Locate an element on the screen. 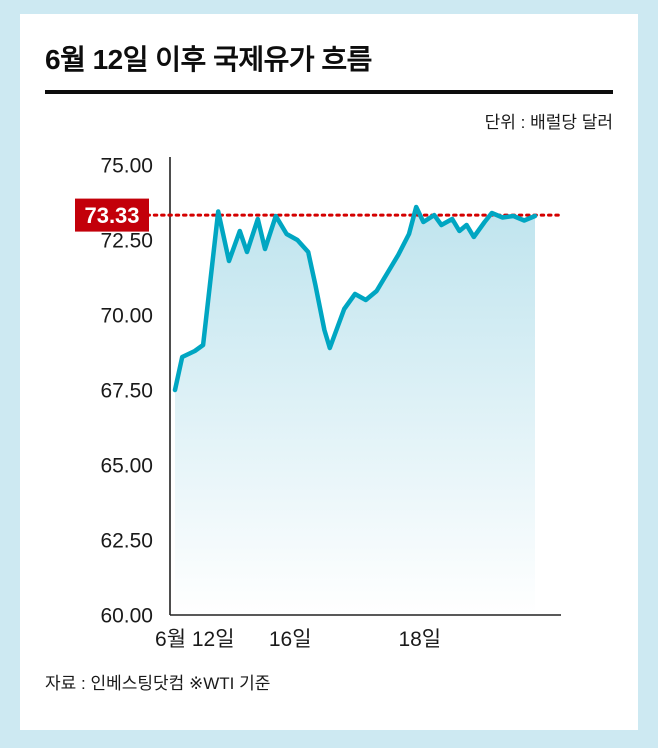  reference-badge-label: 73.33 is located at coordinates (111, 215).